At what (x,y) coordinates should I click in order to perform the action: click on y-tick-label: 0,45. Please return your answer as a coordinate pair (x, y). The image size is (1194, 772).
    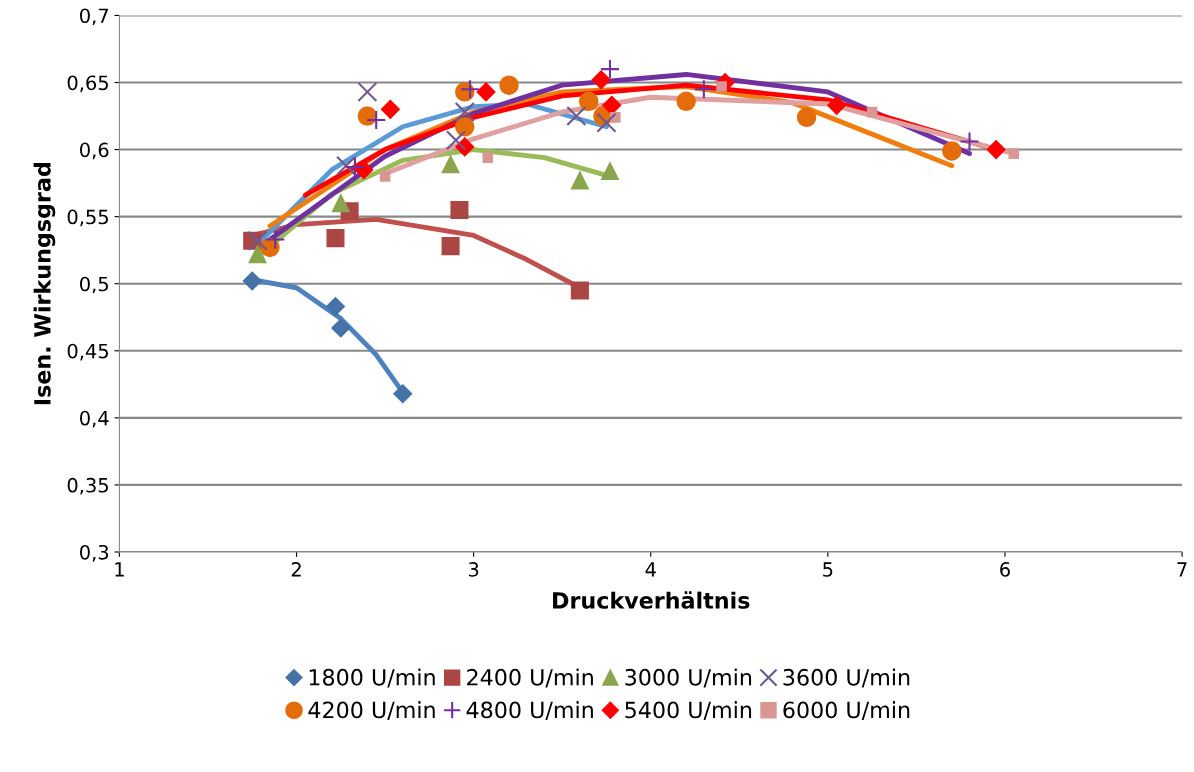
    Looking at the image, I should click on (87, 352).